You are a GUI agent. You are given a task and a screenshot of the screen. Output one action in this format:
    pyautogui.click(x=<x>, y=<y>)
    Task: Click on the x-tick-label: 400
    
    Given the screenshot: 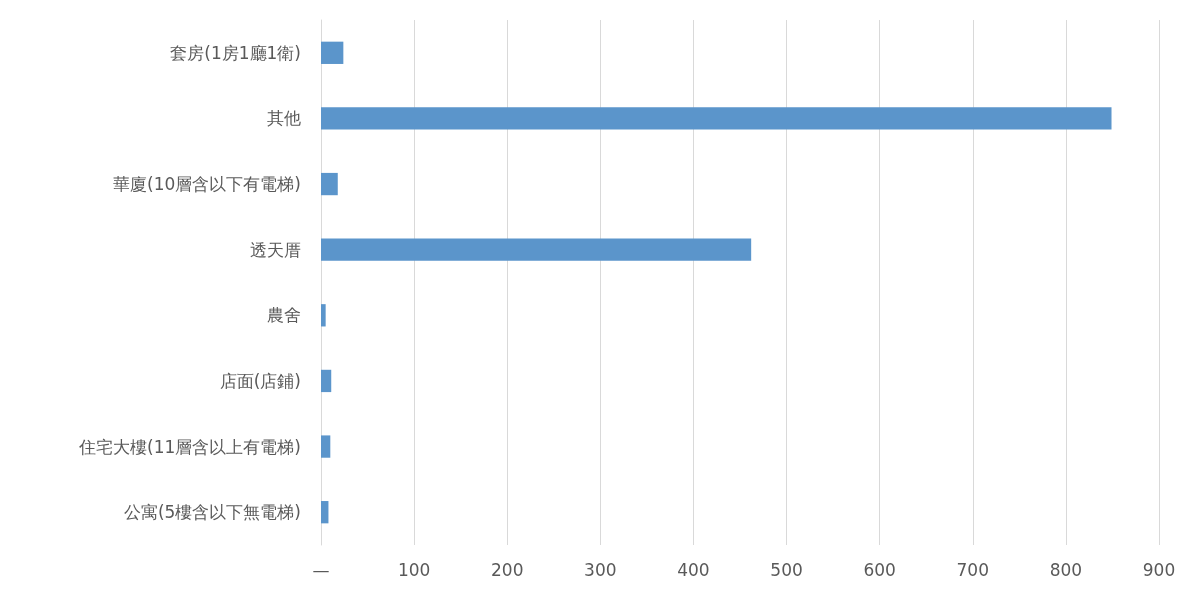 What is the action you would take?
    pyautogui.click(x=693, y=569)
    